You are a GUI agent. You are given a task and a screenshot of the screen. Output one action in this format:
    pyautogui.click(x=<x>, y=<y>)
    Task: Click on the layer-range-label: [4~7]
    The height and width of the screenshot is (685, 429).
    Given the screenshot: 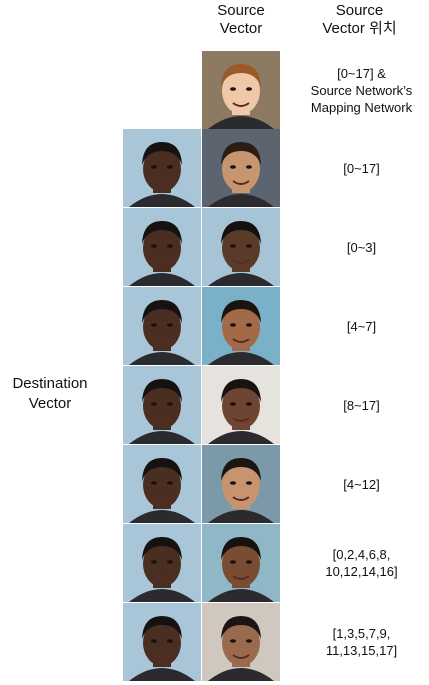 What is the action you would take?
    pyautogui.click(x=361, y=326)
    